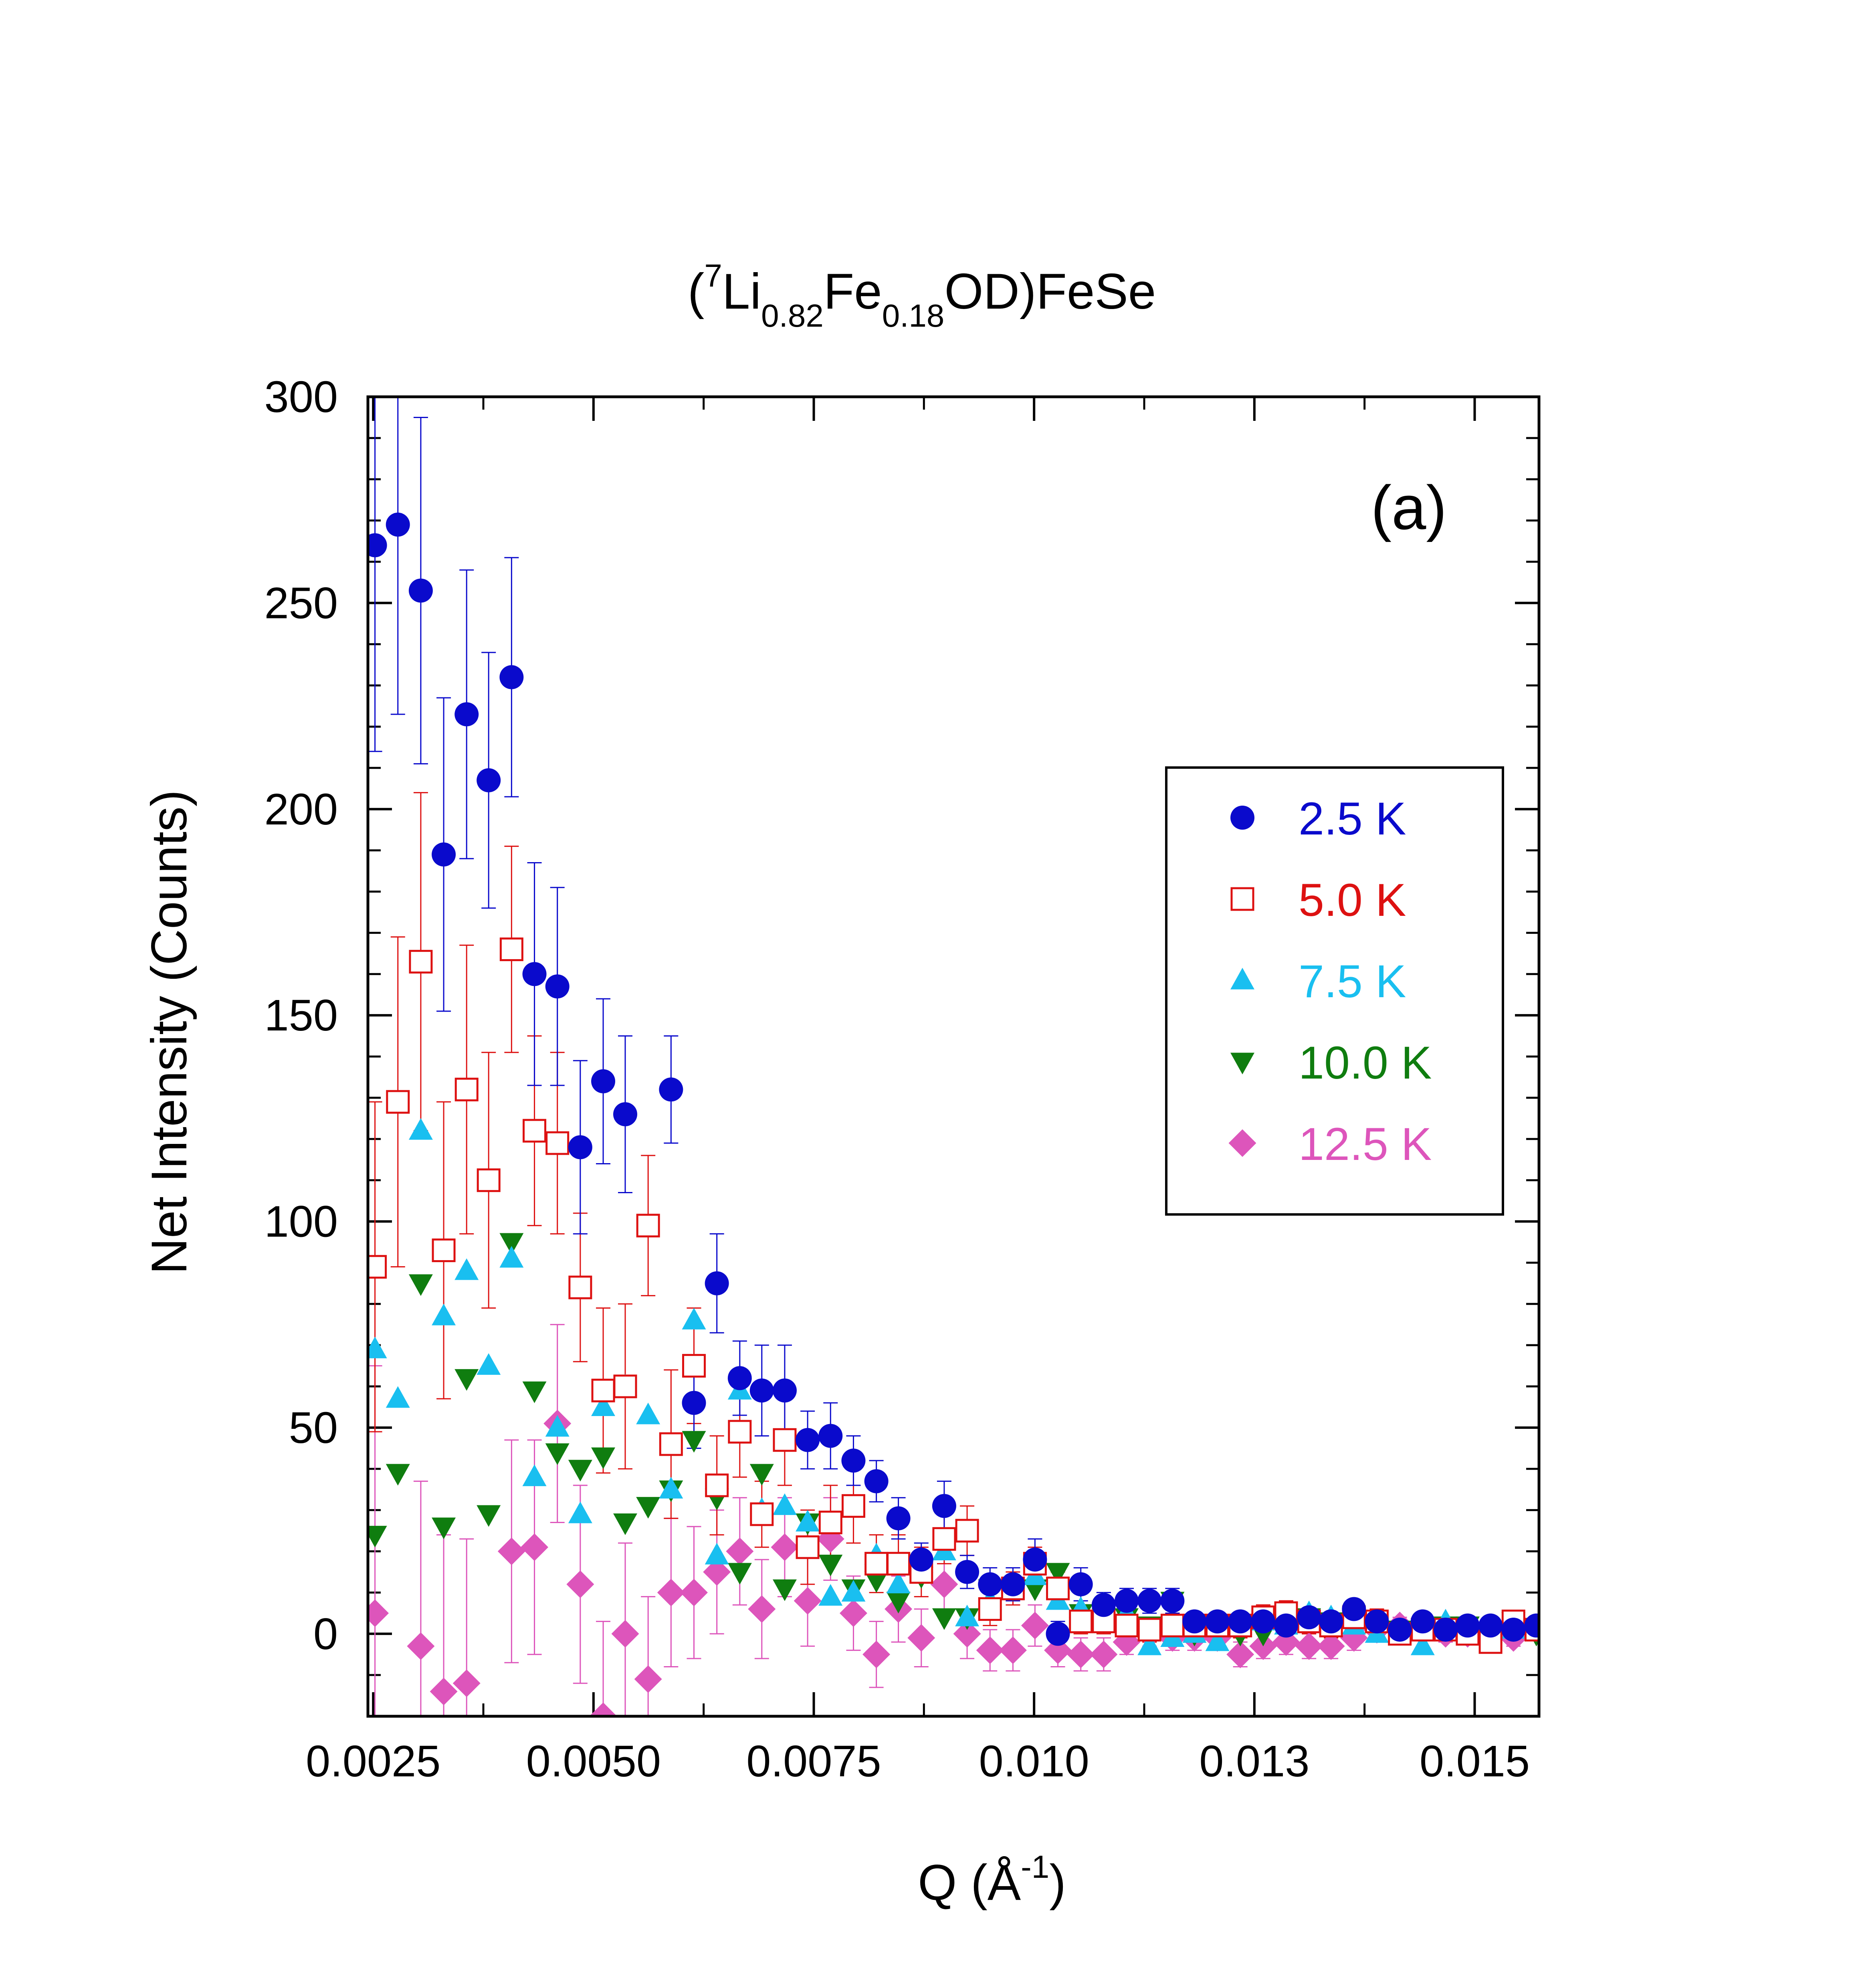 This screenshot has height=1988, width=1850. Describe the element at coordinates (169, 1032) in the screenshot. I see `y-axis-title: Net Intensity (Counts)` at that location.